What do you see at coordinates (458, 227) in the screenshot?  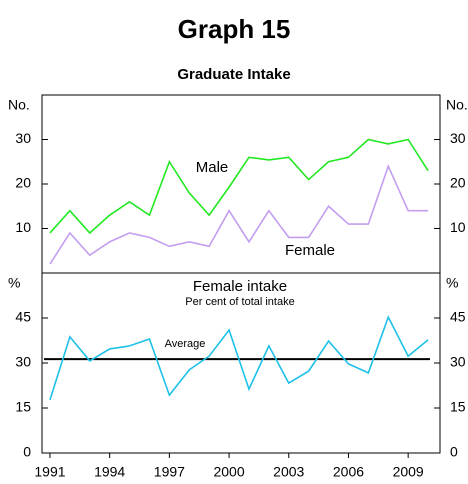 I see `y-tick-label-right: 10` at bounding box center [458, 227].